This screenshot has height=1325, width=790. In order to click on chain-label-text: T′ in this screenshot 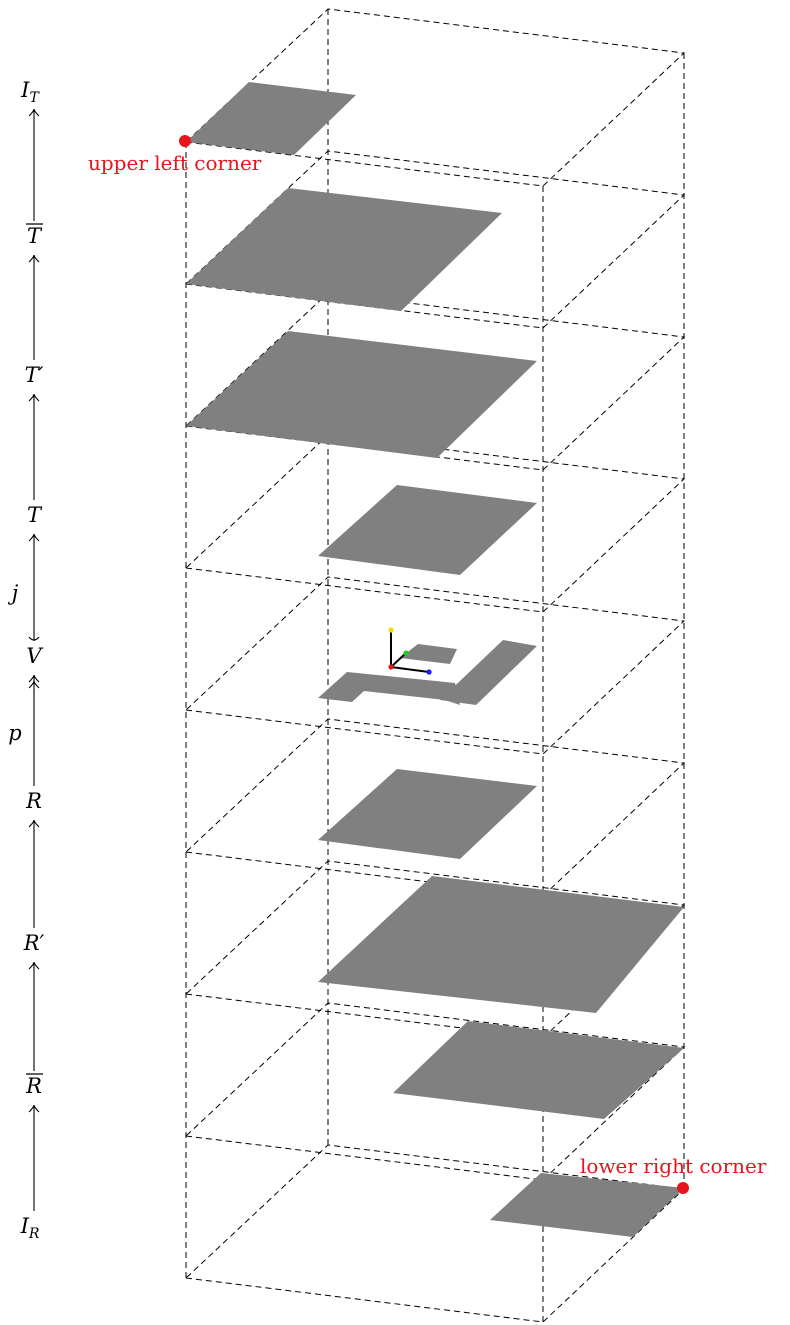, I will do `click(34, 375)`.